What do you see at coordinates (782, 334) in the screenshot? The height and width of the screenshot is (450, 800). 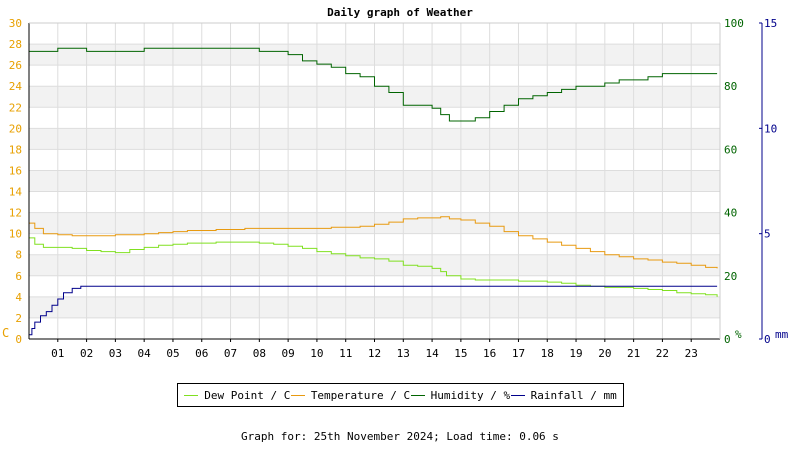 I see `rain-axis-unit-label: mm` at bounding box center [782, 334].